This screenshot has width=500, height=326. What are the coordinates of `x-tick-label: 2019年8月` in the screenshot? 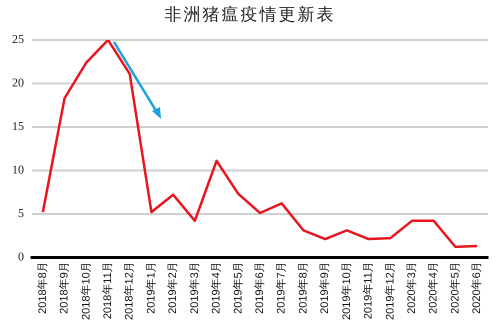 It's located at (303, 287).